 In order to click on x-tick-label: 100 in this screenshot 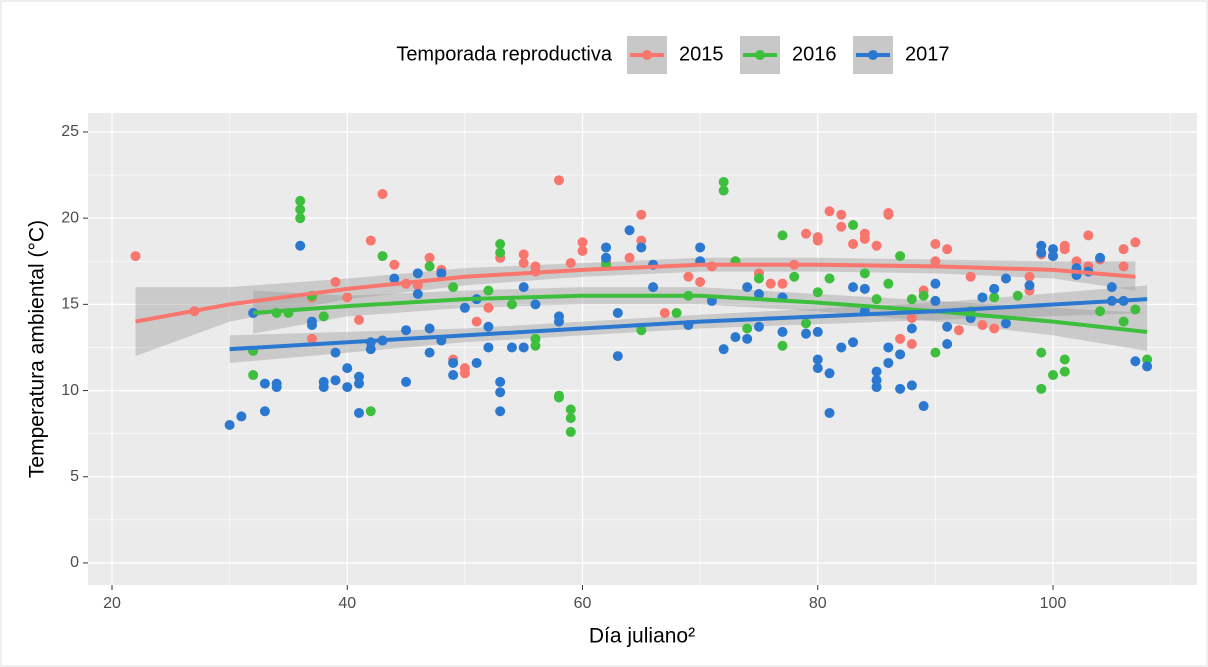, I will do `click(1053, 603)`.